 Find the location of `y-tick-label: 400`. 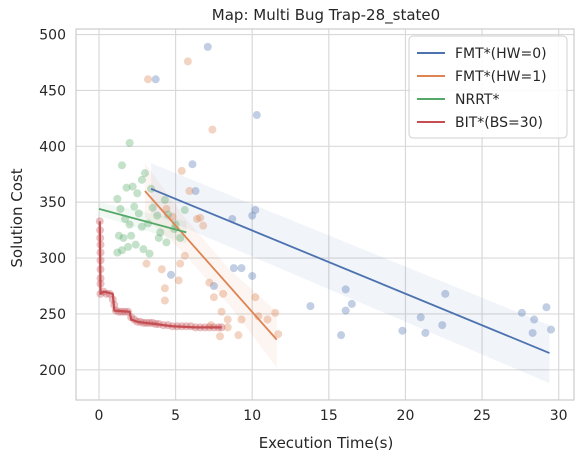

y-tick-label: 400 is located at coordinates (52, 147).